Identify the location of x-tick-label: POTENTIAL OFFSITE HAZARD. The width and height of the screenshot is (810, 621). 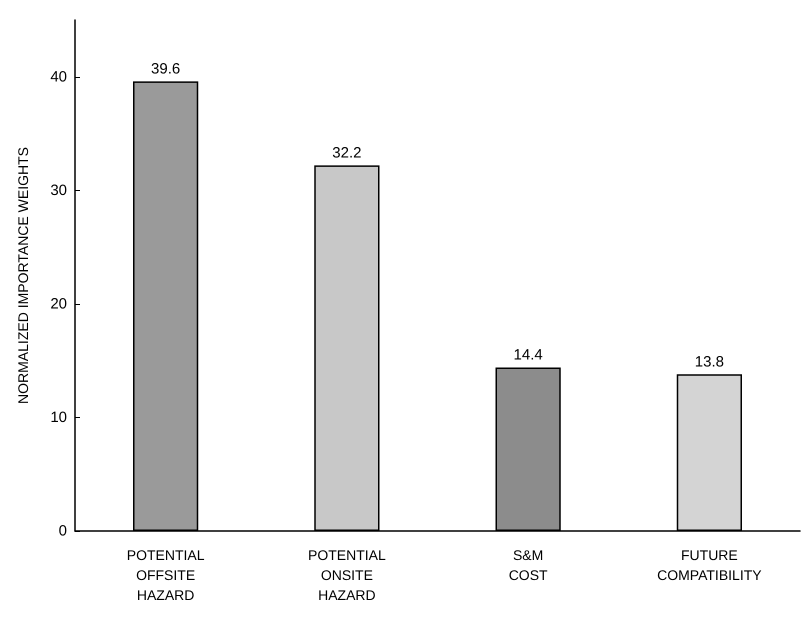
(165, 575).